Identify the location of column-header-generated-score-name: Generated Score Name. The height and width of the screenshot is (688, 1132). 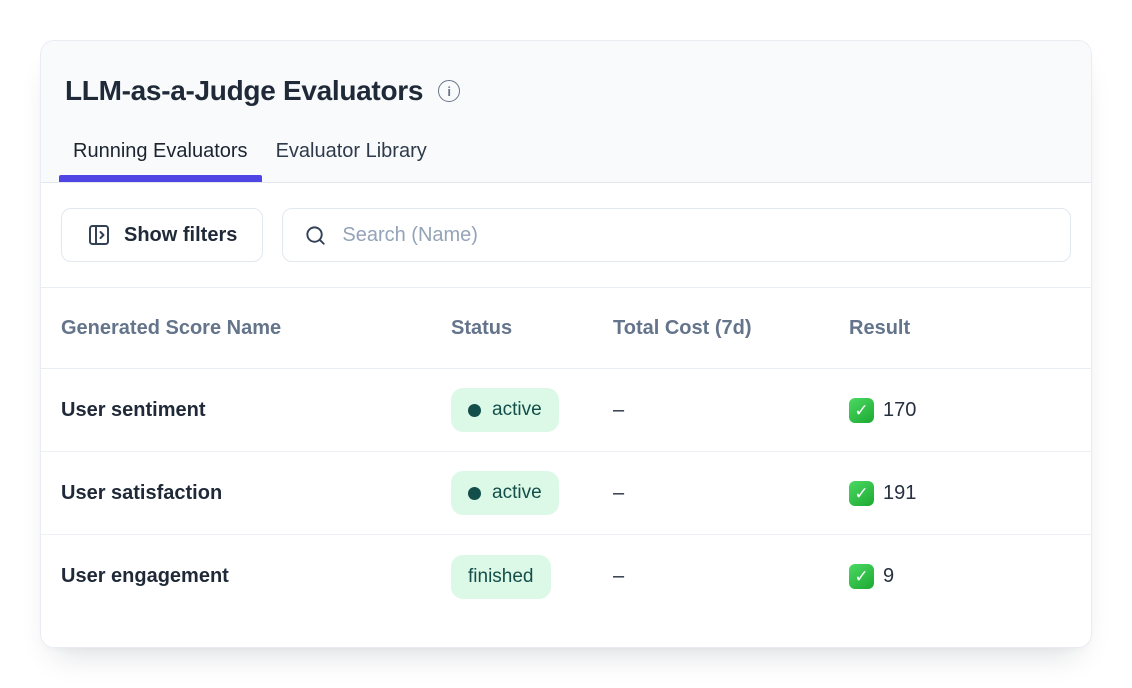
(171, 327).